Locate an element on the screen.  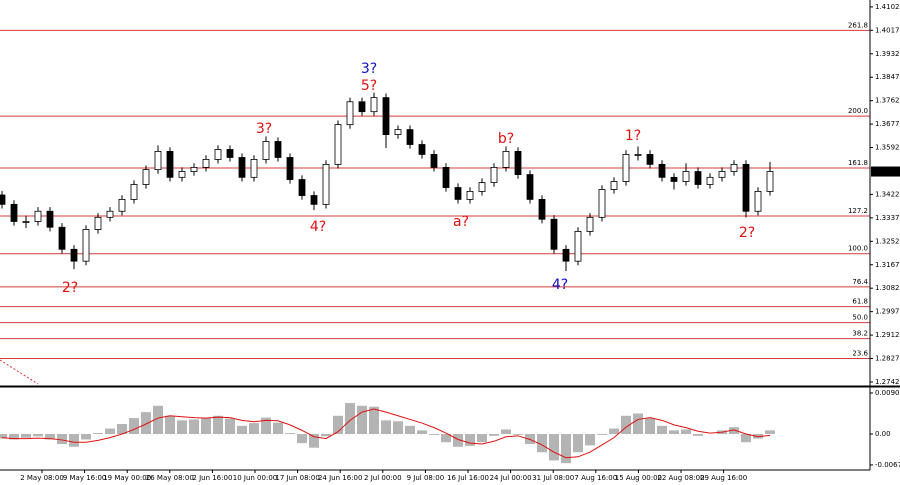
x-tick-label: 24 Jun 16:00 is located at coordinates (340, 478).